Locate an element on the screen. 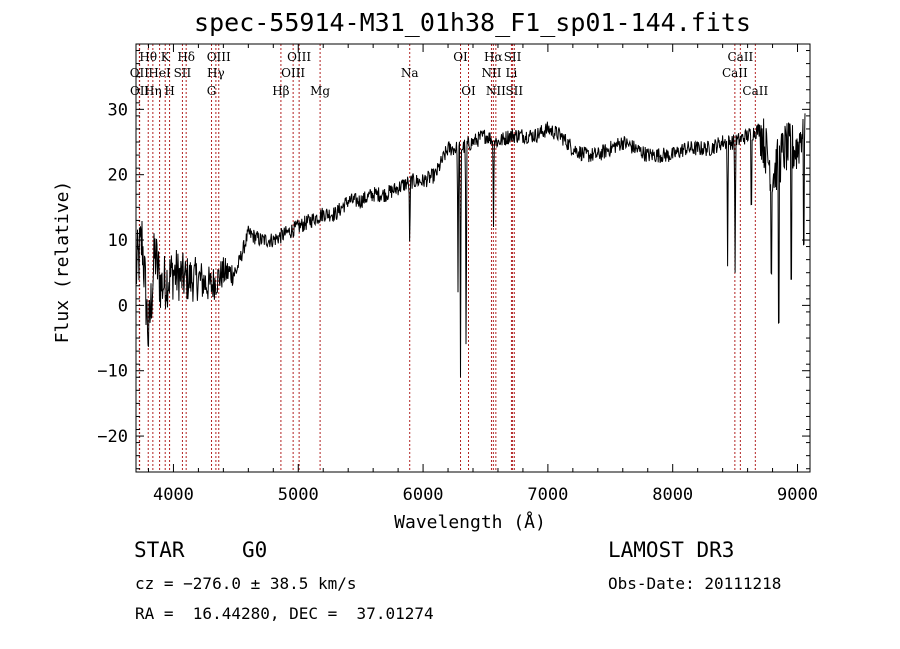 Image resolution: width=900 pixels, height=649 pixels. line-marker-label: Hδ is located at coordinates (186, 57).